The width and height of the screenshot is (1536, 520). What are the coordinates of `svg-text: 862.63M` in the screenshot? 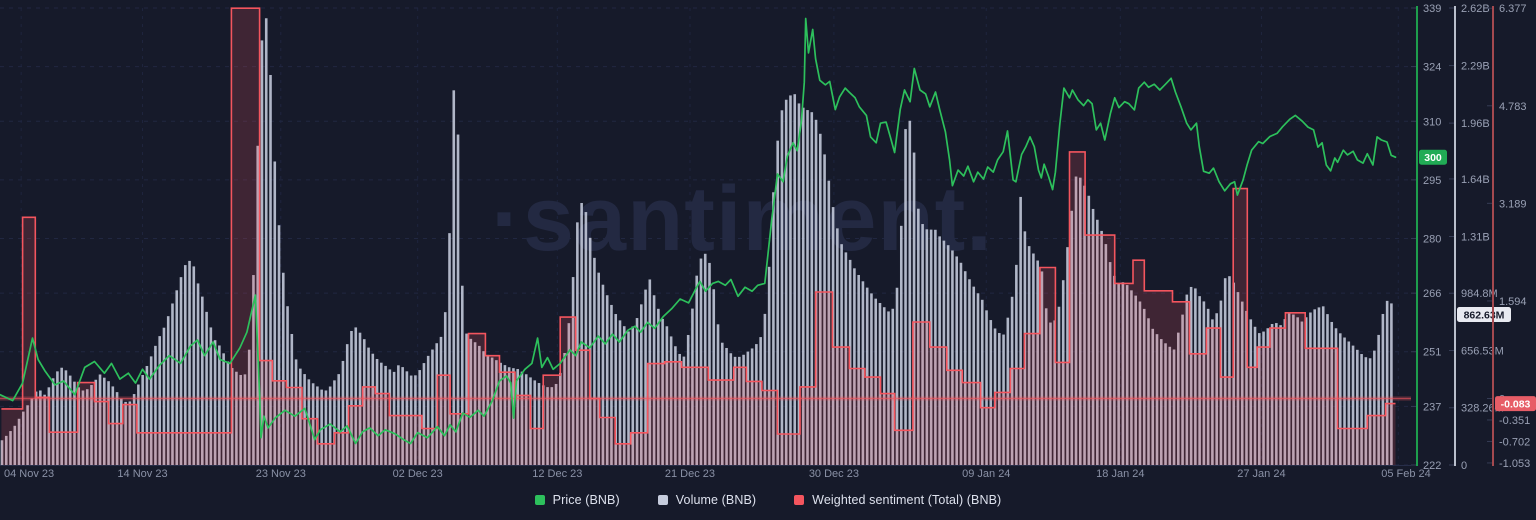 It's located at (1484, 316).